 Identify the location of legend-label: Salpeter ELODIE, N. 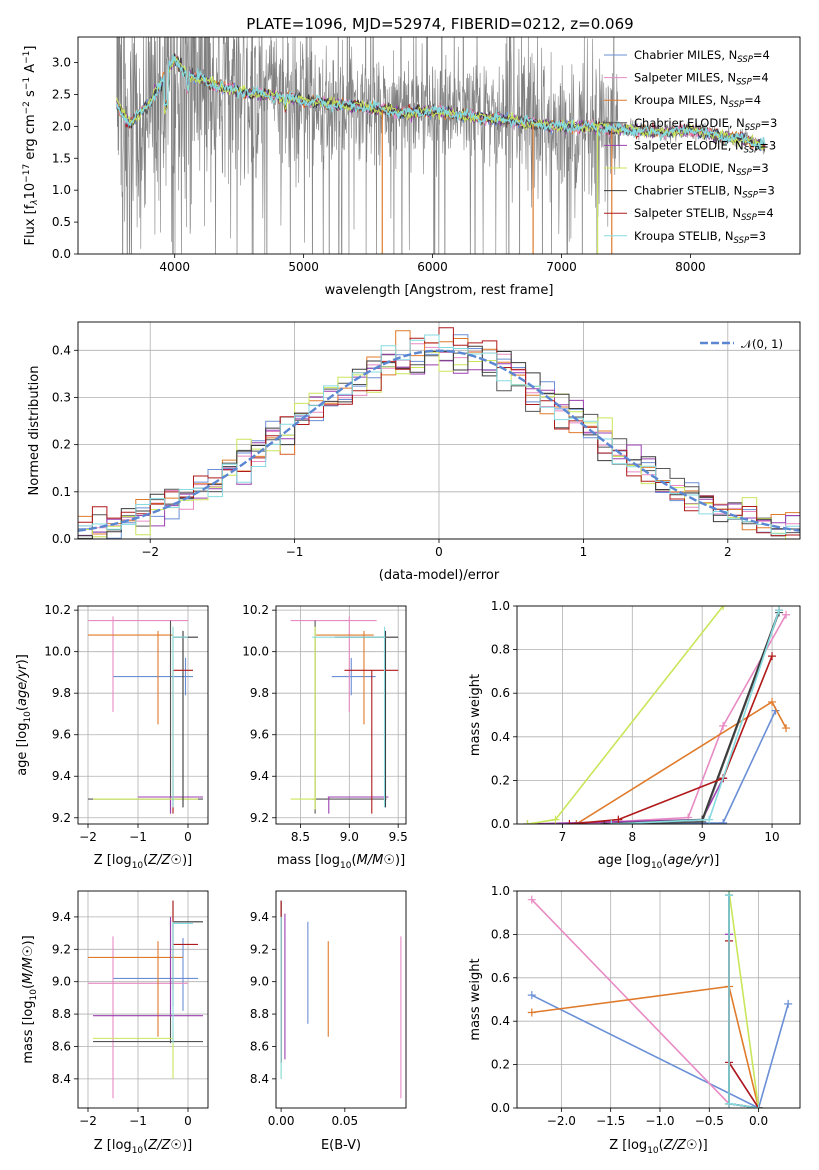
(689, 145).